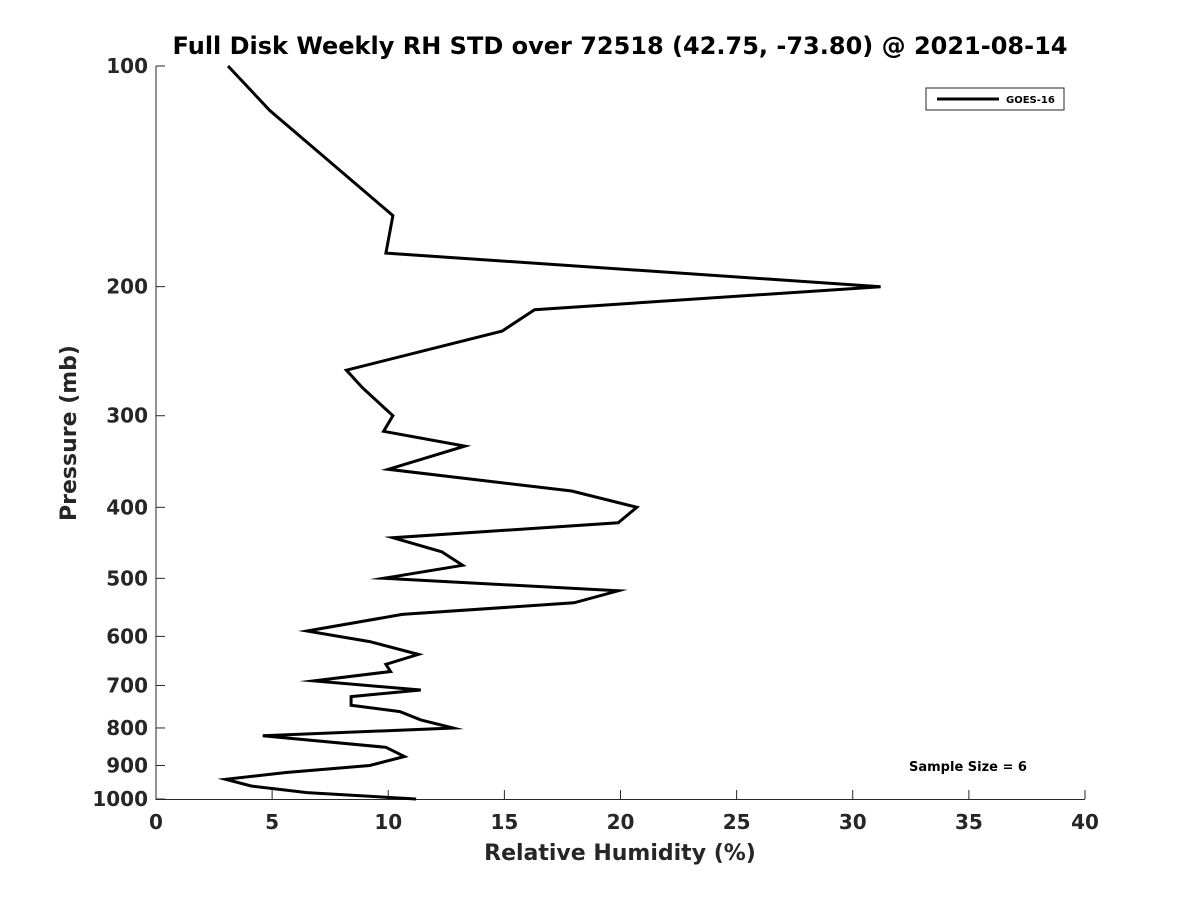  Describe the element at coordinates (504, 822) in the screenshot. I see `x-tick-label: 15` at that location.